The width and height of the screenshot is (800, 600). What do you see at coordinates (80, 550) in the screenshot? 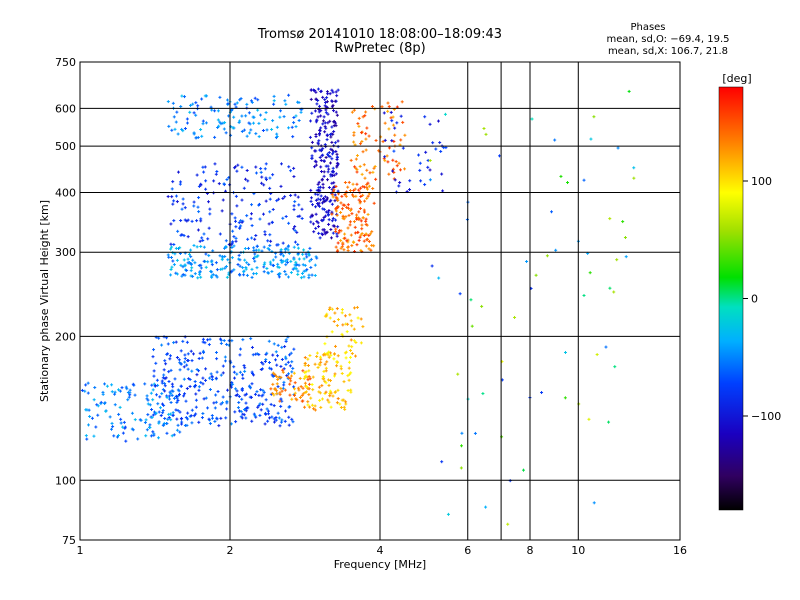
I see `x-tick-label-0: 1` at bounding box center [80, 550].